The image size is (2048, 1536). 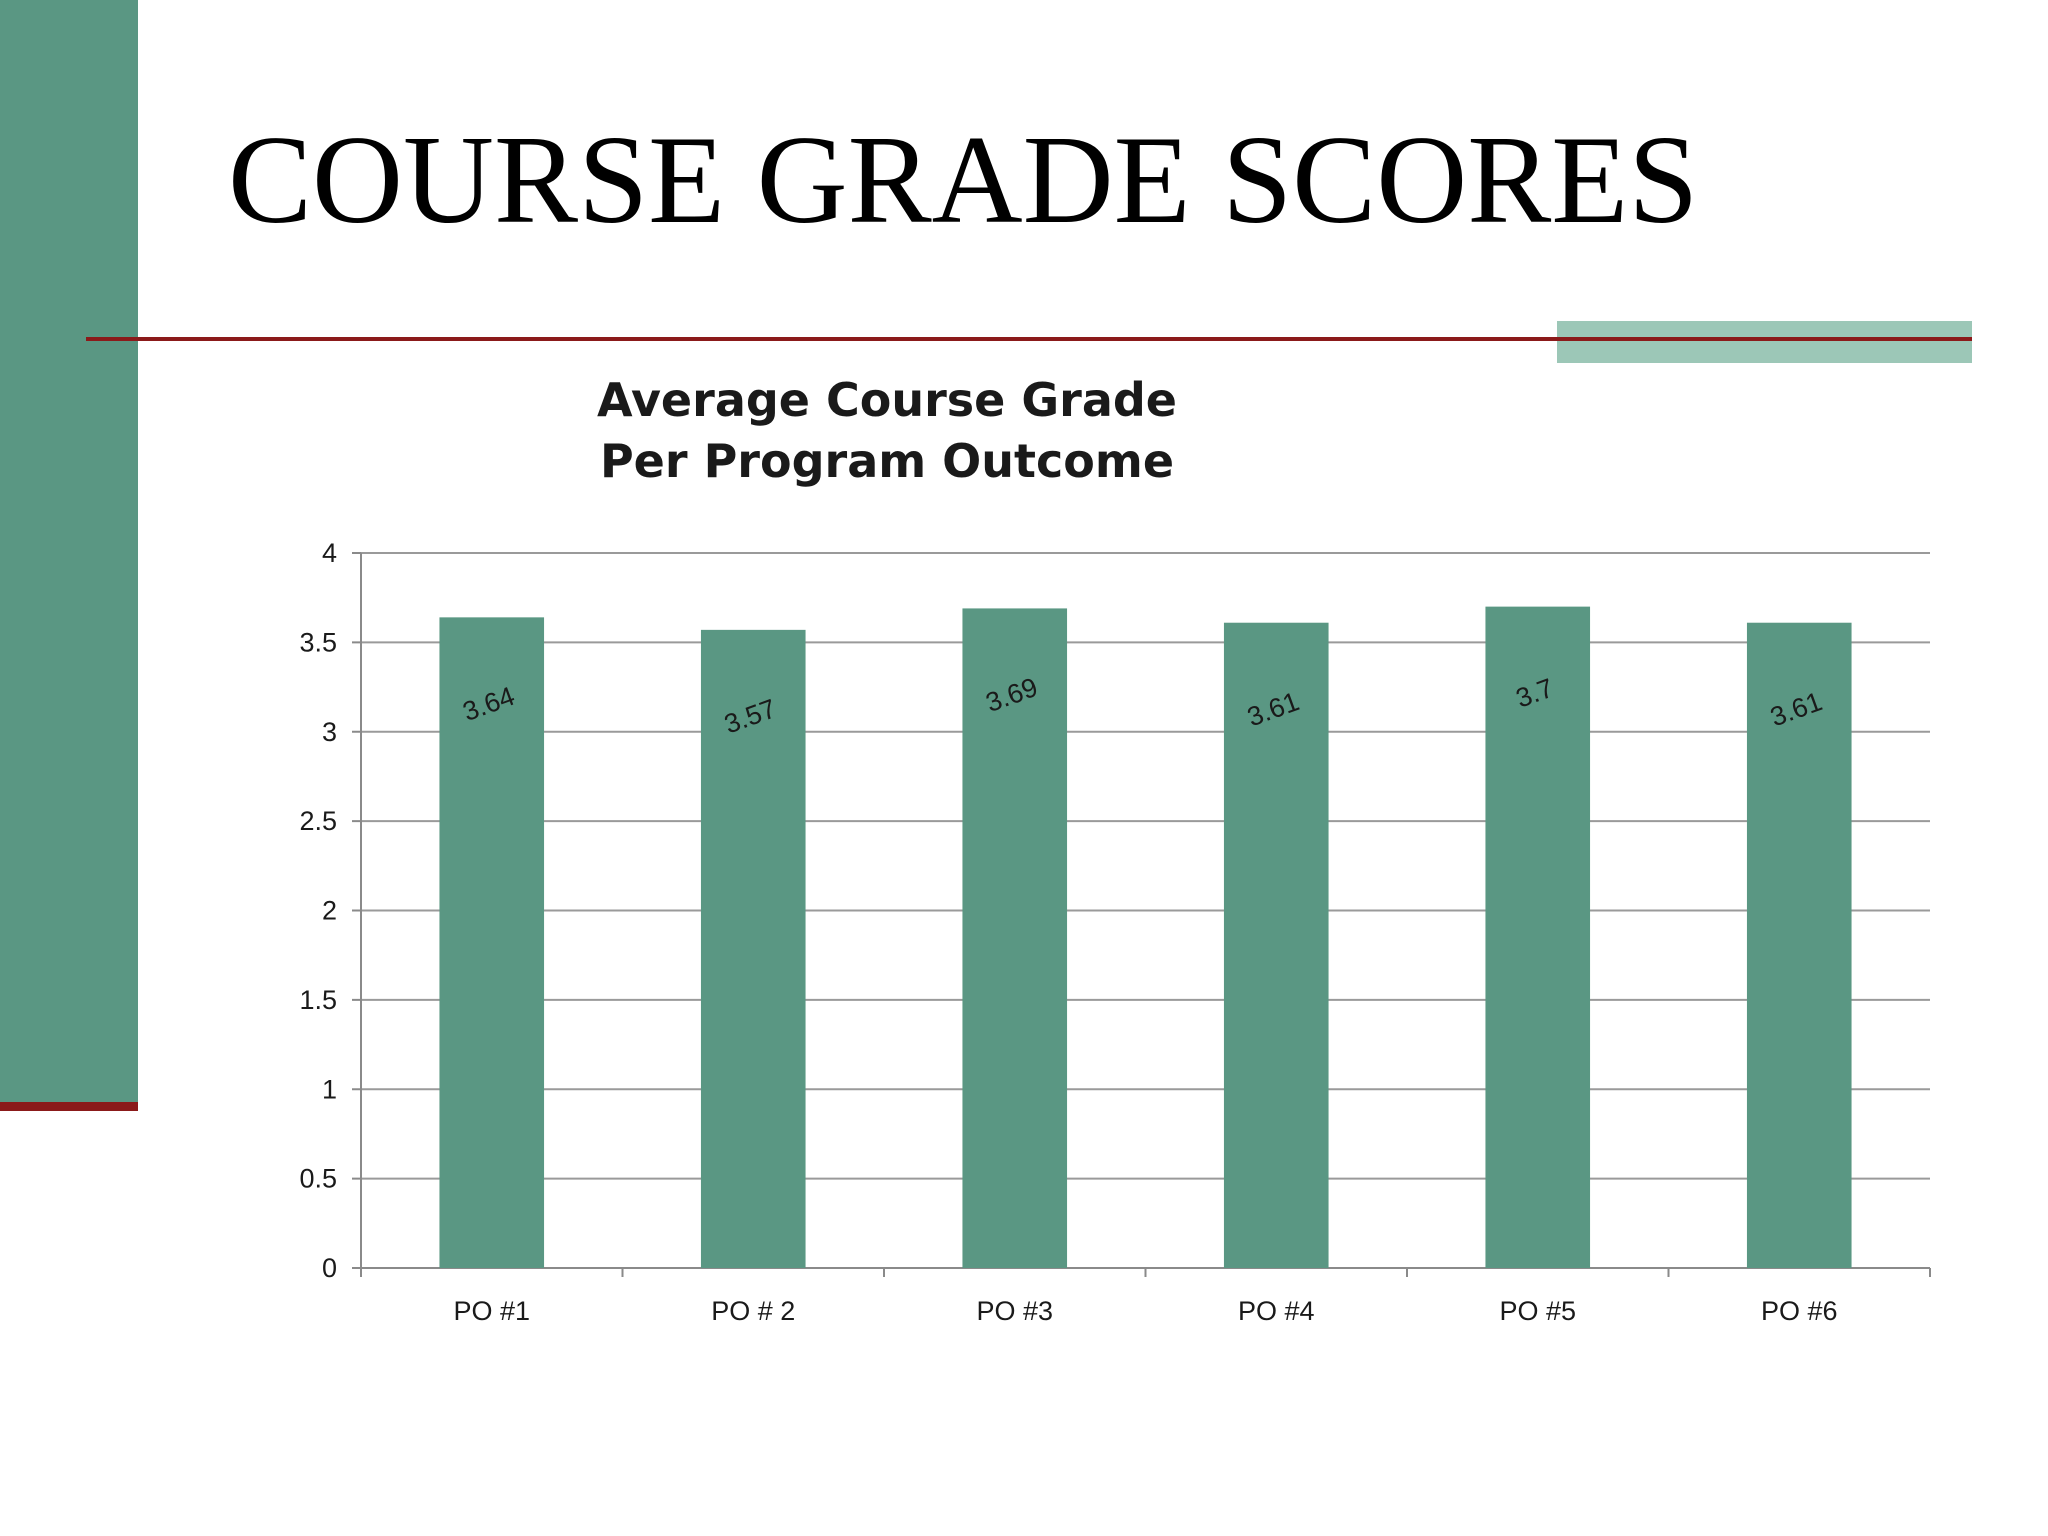 I want to click on chart-title: Average Course Grade Per Program Outcome, so click(x=887, y=431).